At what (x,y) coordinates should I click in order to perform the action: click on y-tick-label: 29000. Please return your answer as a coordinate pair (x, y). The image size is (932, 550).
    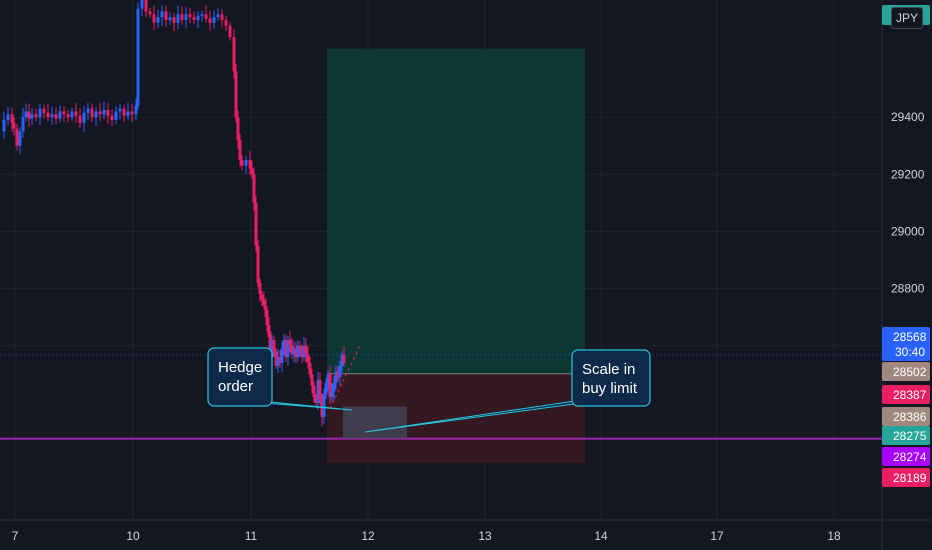
    Looking at the image, I should click on (908, 231).